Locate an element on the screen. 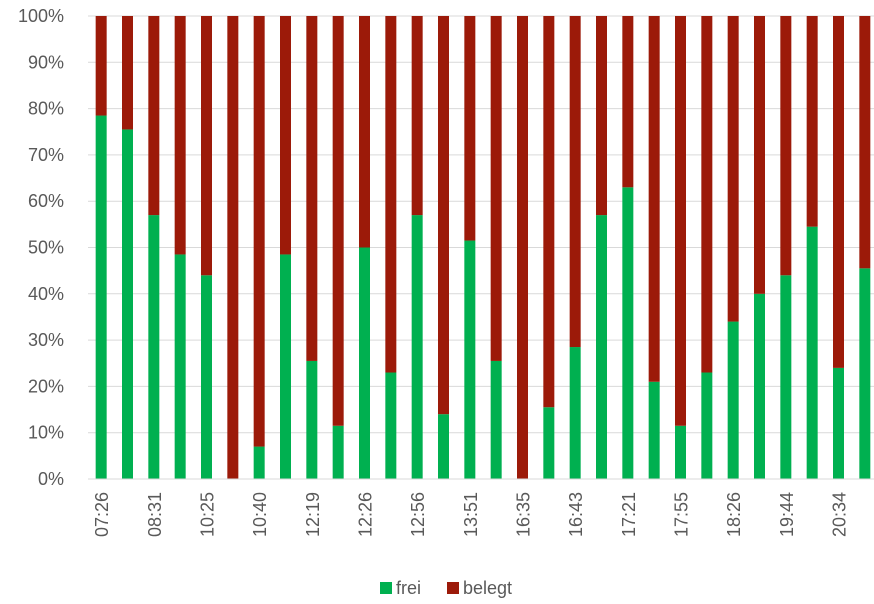 This screenshot has width=874, height=604. x-tick-label: 13:51 is located at coordinates (471, 514).